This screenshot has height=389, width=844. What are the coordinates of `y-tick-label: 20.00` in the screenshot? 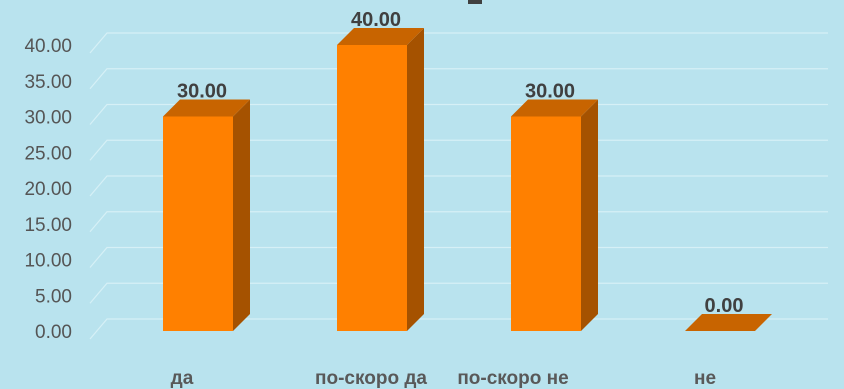 It's located at (48, 189).